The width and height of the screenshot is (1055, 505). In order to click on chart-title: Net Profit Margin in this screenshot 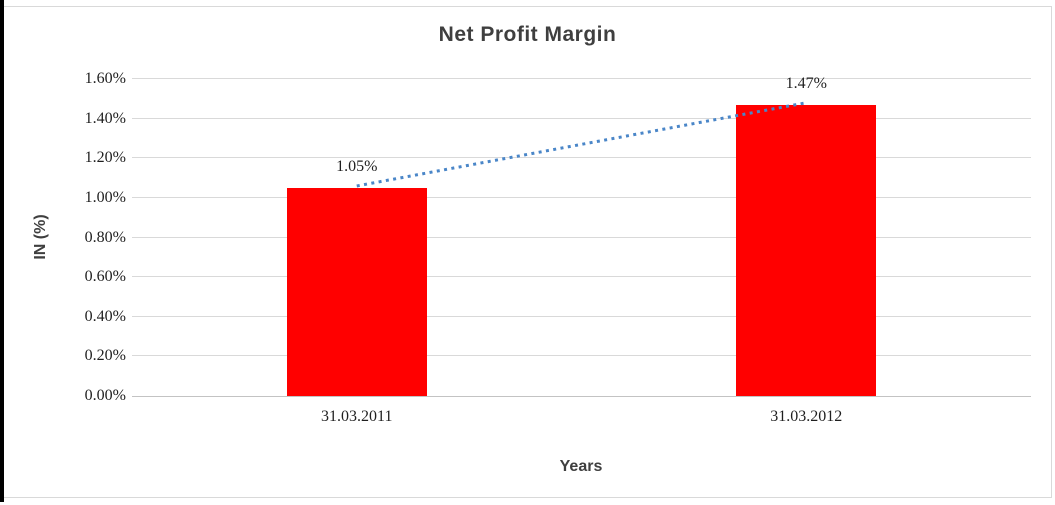, I will do `click(527, 34)`.